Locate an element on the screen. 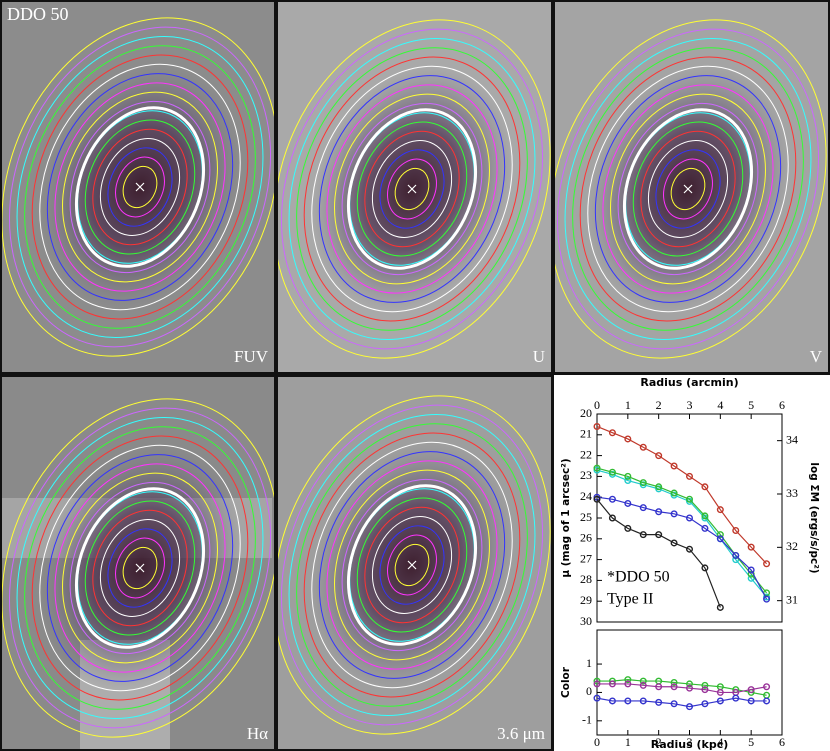  band-label: Hα is located at coordinates (257, 733).